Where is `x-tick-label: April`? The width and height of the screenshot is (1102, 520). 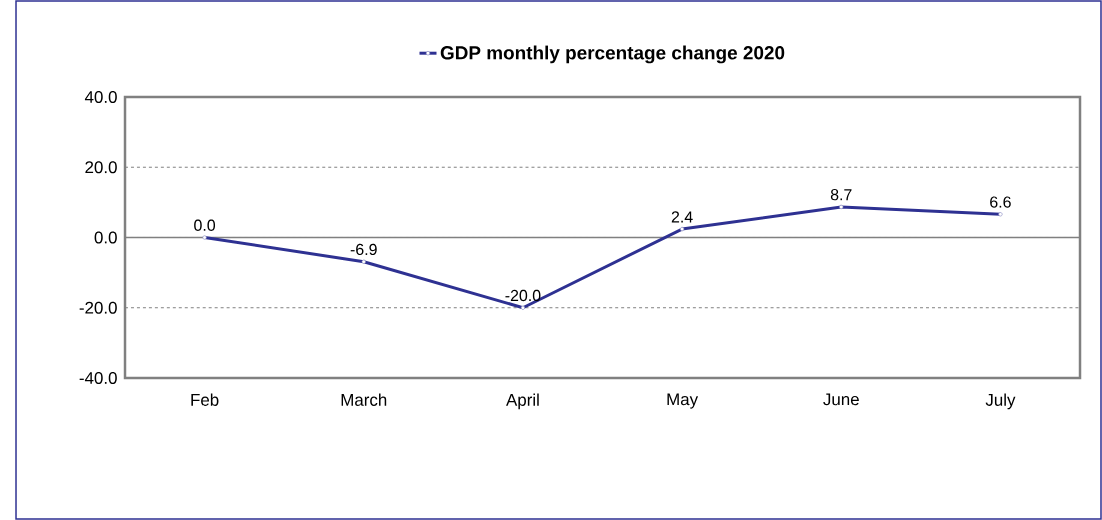 x-tick-label: April is located at coordinates (522, 401).